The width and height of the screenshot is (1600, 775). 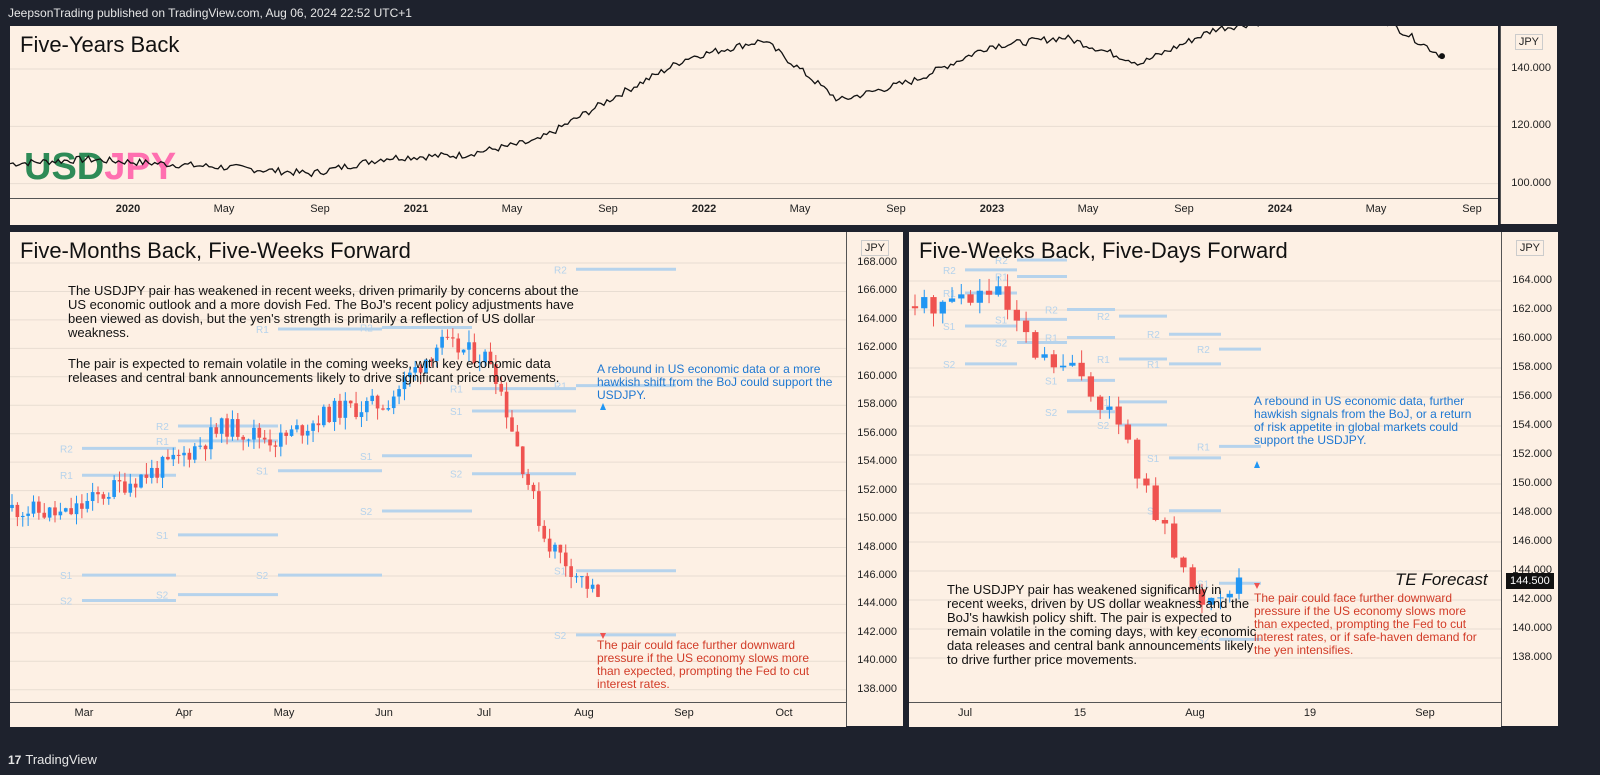 I want to click on bull-arrow-icon, so click(x=1257, y=464).